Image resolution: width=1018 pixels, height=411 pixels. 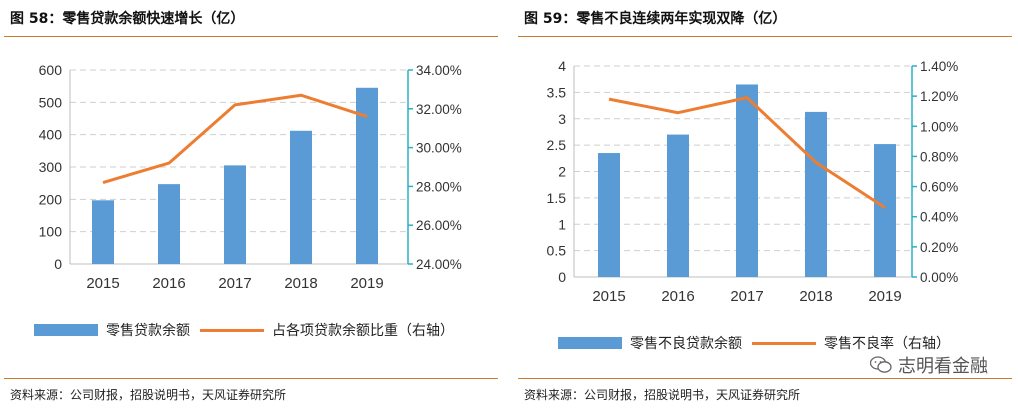 I want to click on y-tick-label: 600, so click(x=51, y=70).